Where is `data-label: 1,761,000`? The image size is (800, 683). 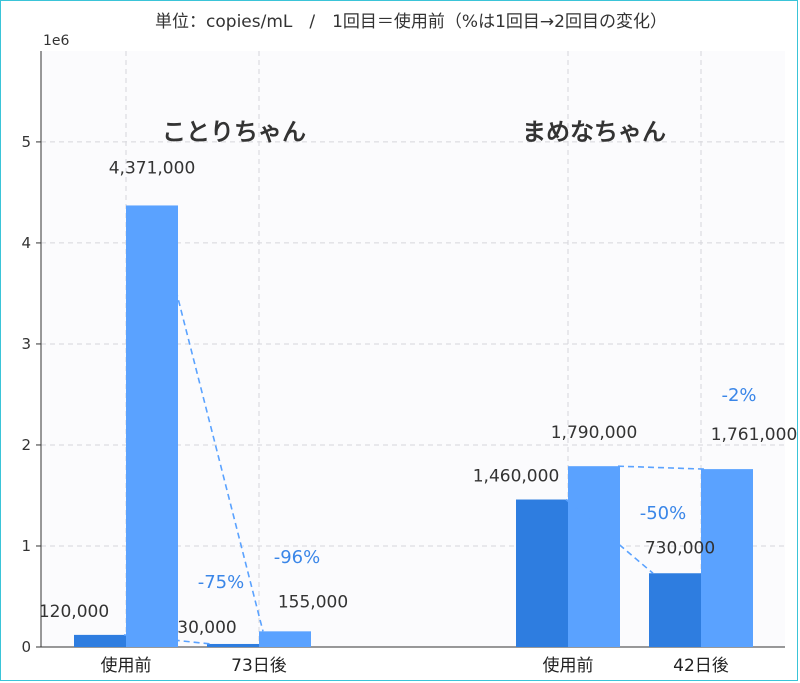 data-label: 1,761,000 is located at coordinates (754, 435).